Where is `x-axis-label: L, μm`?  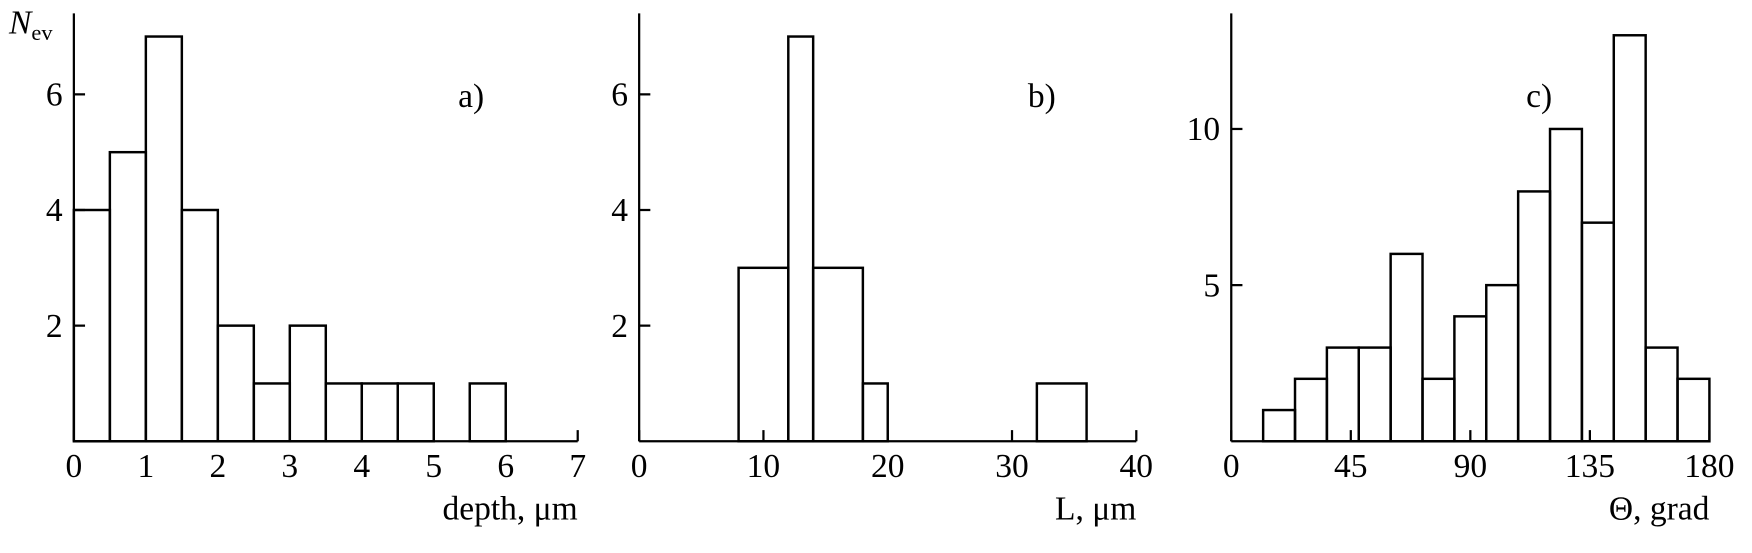 x-axis-label: L, μm is located at coordinates (1095, 508).